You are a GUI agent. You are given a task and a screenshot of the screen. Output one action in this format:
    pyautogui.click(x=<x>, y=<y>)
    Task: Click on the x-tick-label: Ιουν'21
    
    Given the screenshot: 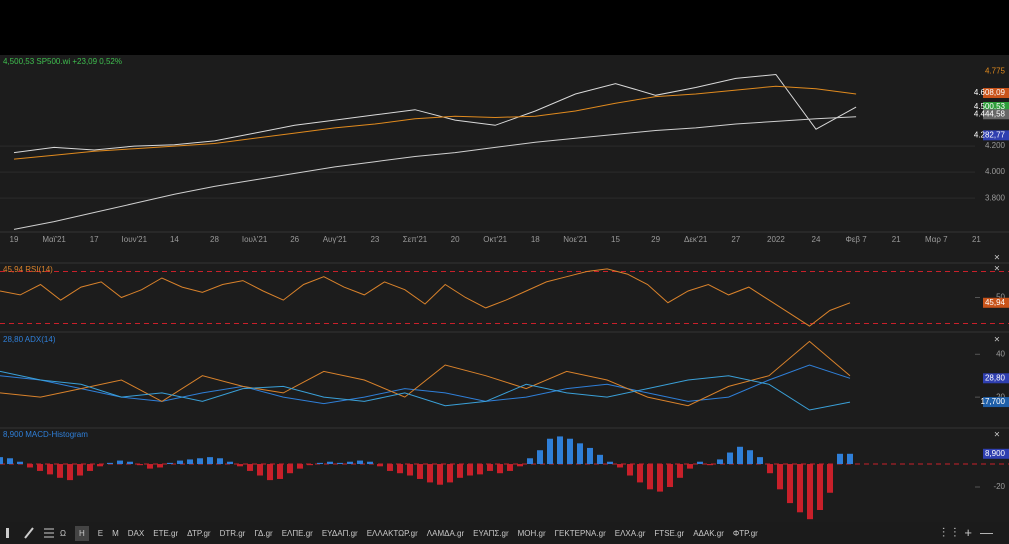 What is the action you would take?
    pyautogui.click(x=135, y=239)
    